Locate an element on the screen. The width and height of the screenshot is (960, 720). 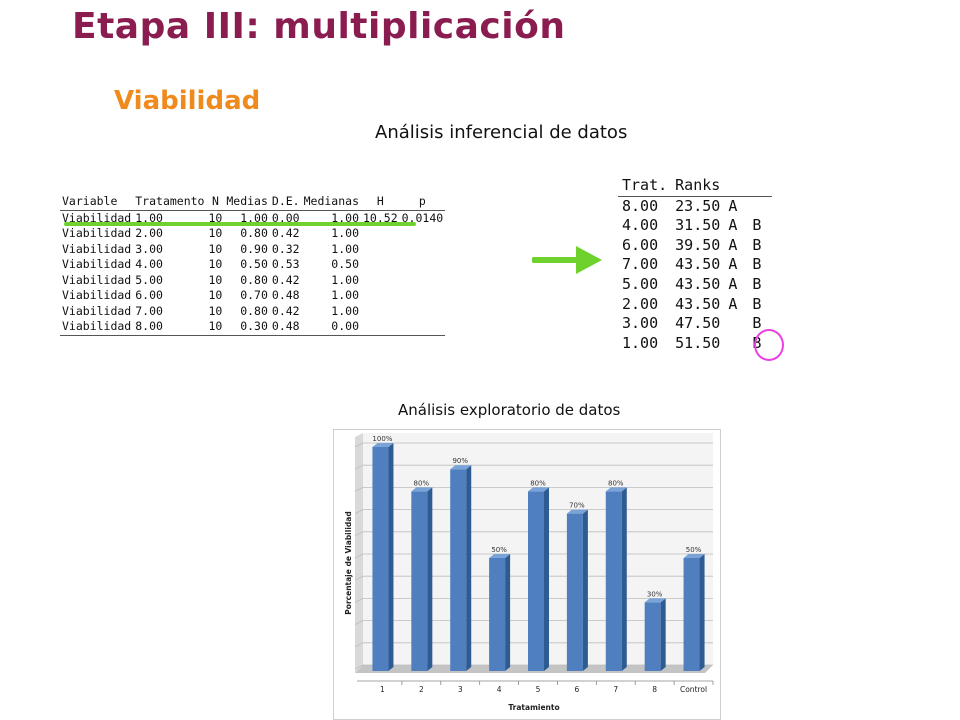
col-group-a is located at coordinates (736, 186).